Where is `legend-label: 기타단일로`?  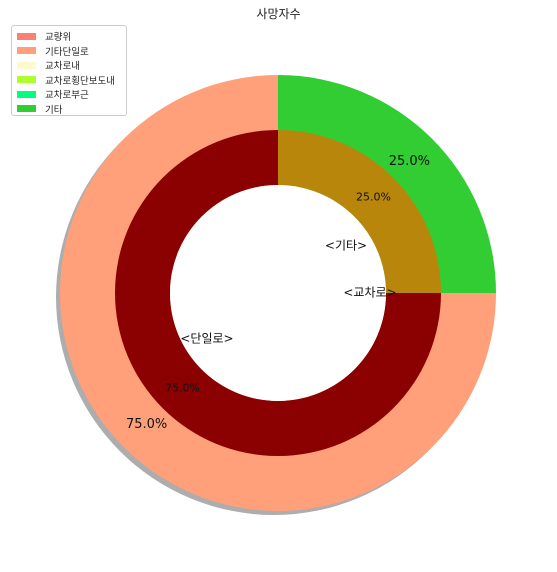 legend-label: 기타단일로 is located at coordinates (67, 52).